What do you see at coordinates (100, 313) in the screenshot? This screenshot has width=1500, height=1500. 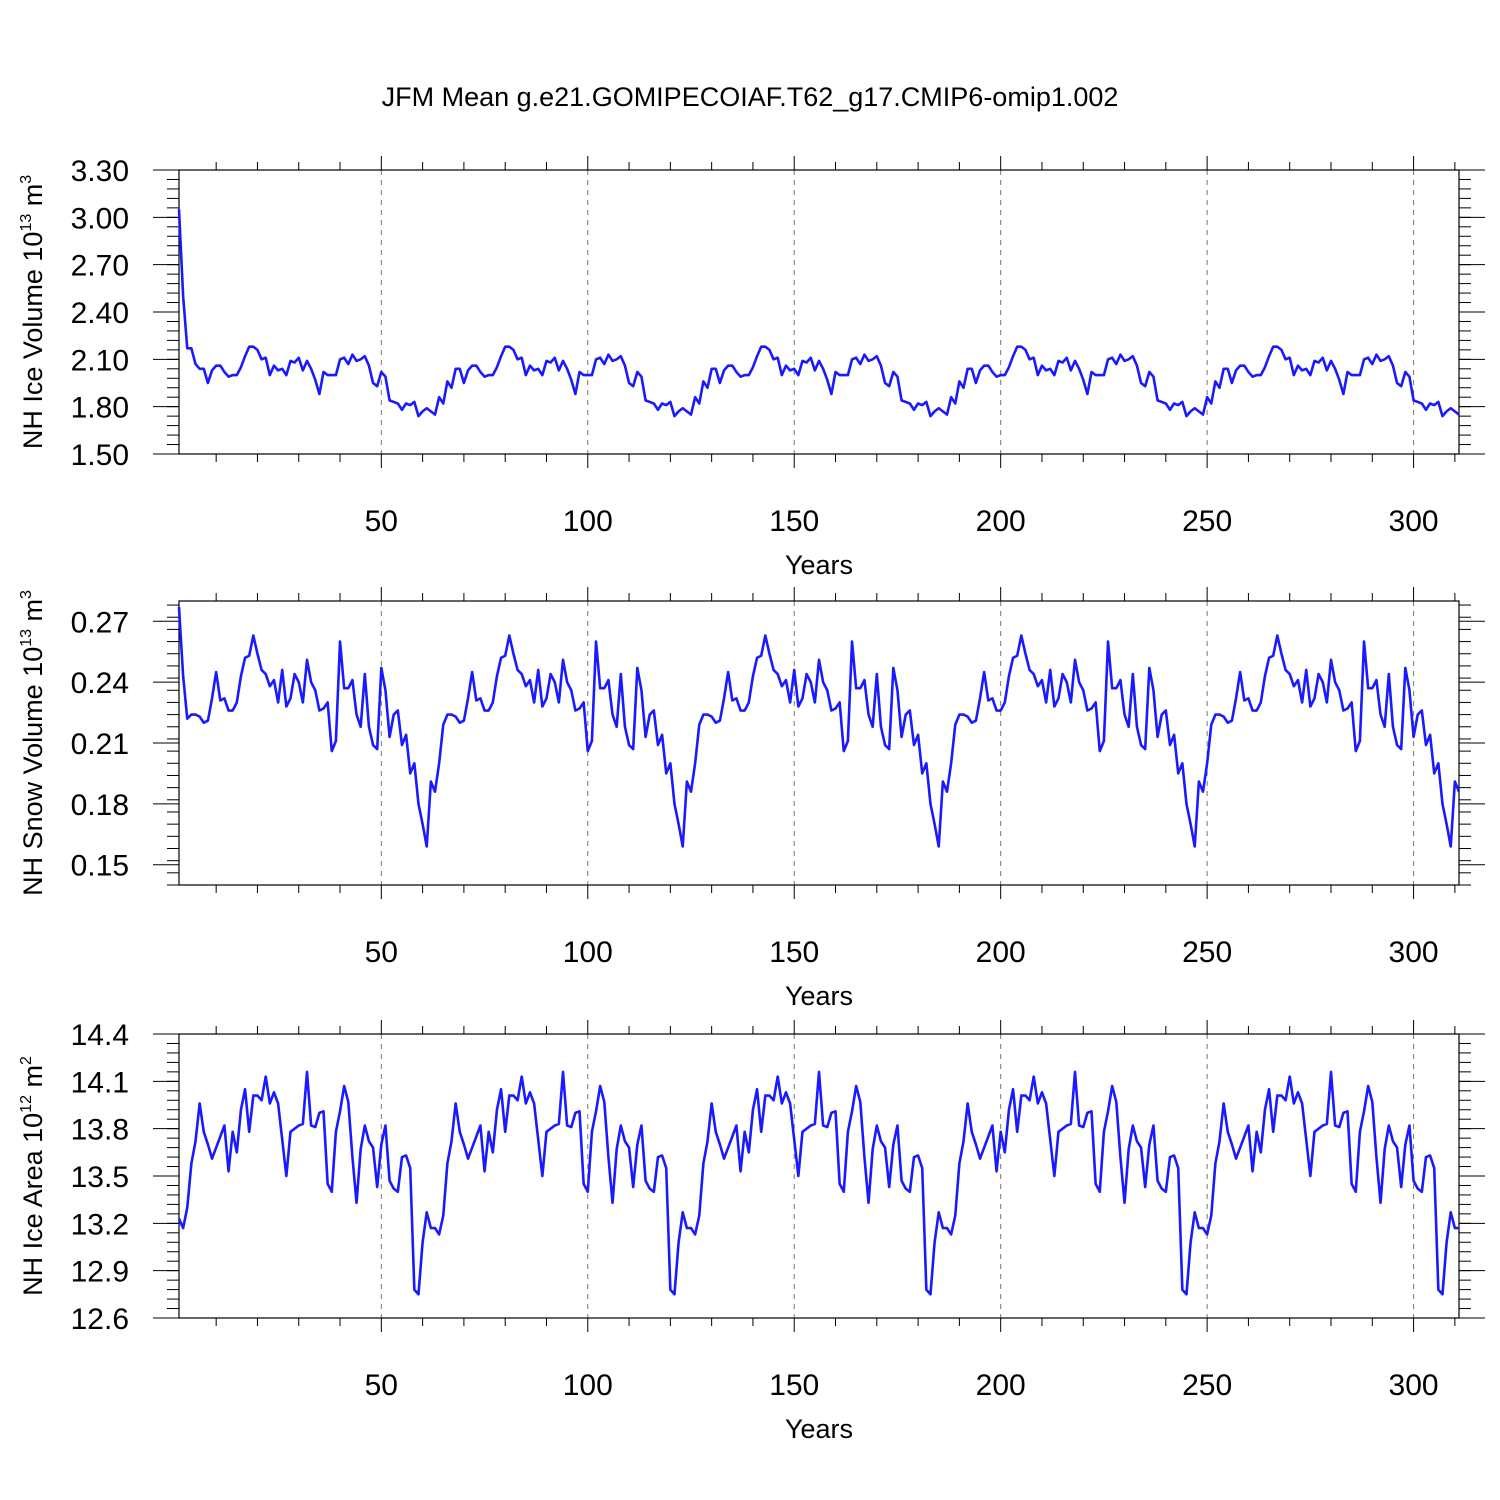 I see `y-tick-label: 2.40` at bounding box center [100, 313].